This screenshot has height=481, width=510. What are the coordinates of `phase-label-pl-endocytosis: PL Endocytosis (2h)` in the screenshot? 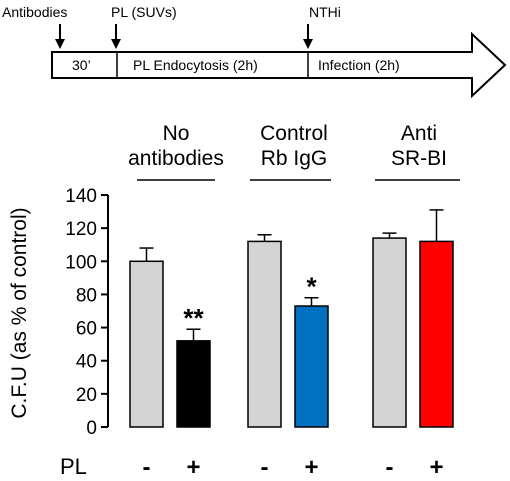 It's located at (195, 65).